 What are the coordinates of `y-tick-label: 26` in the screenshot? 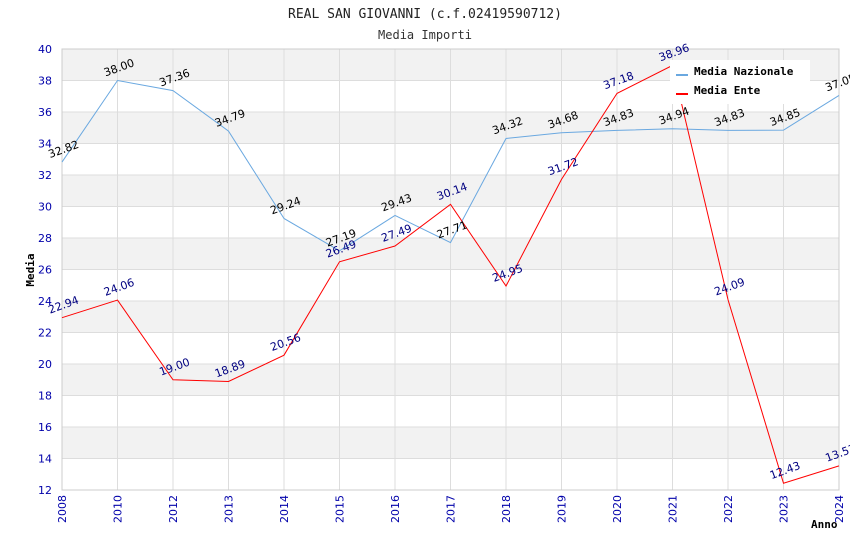 It's located at (45, 270).